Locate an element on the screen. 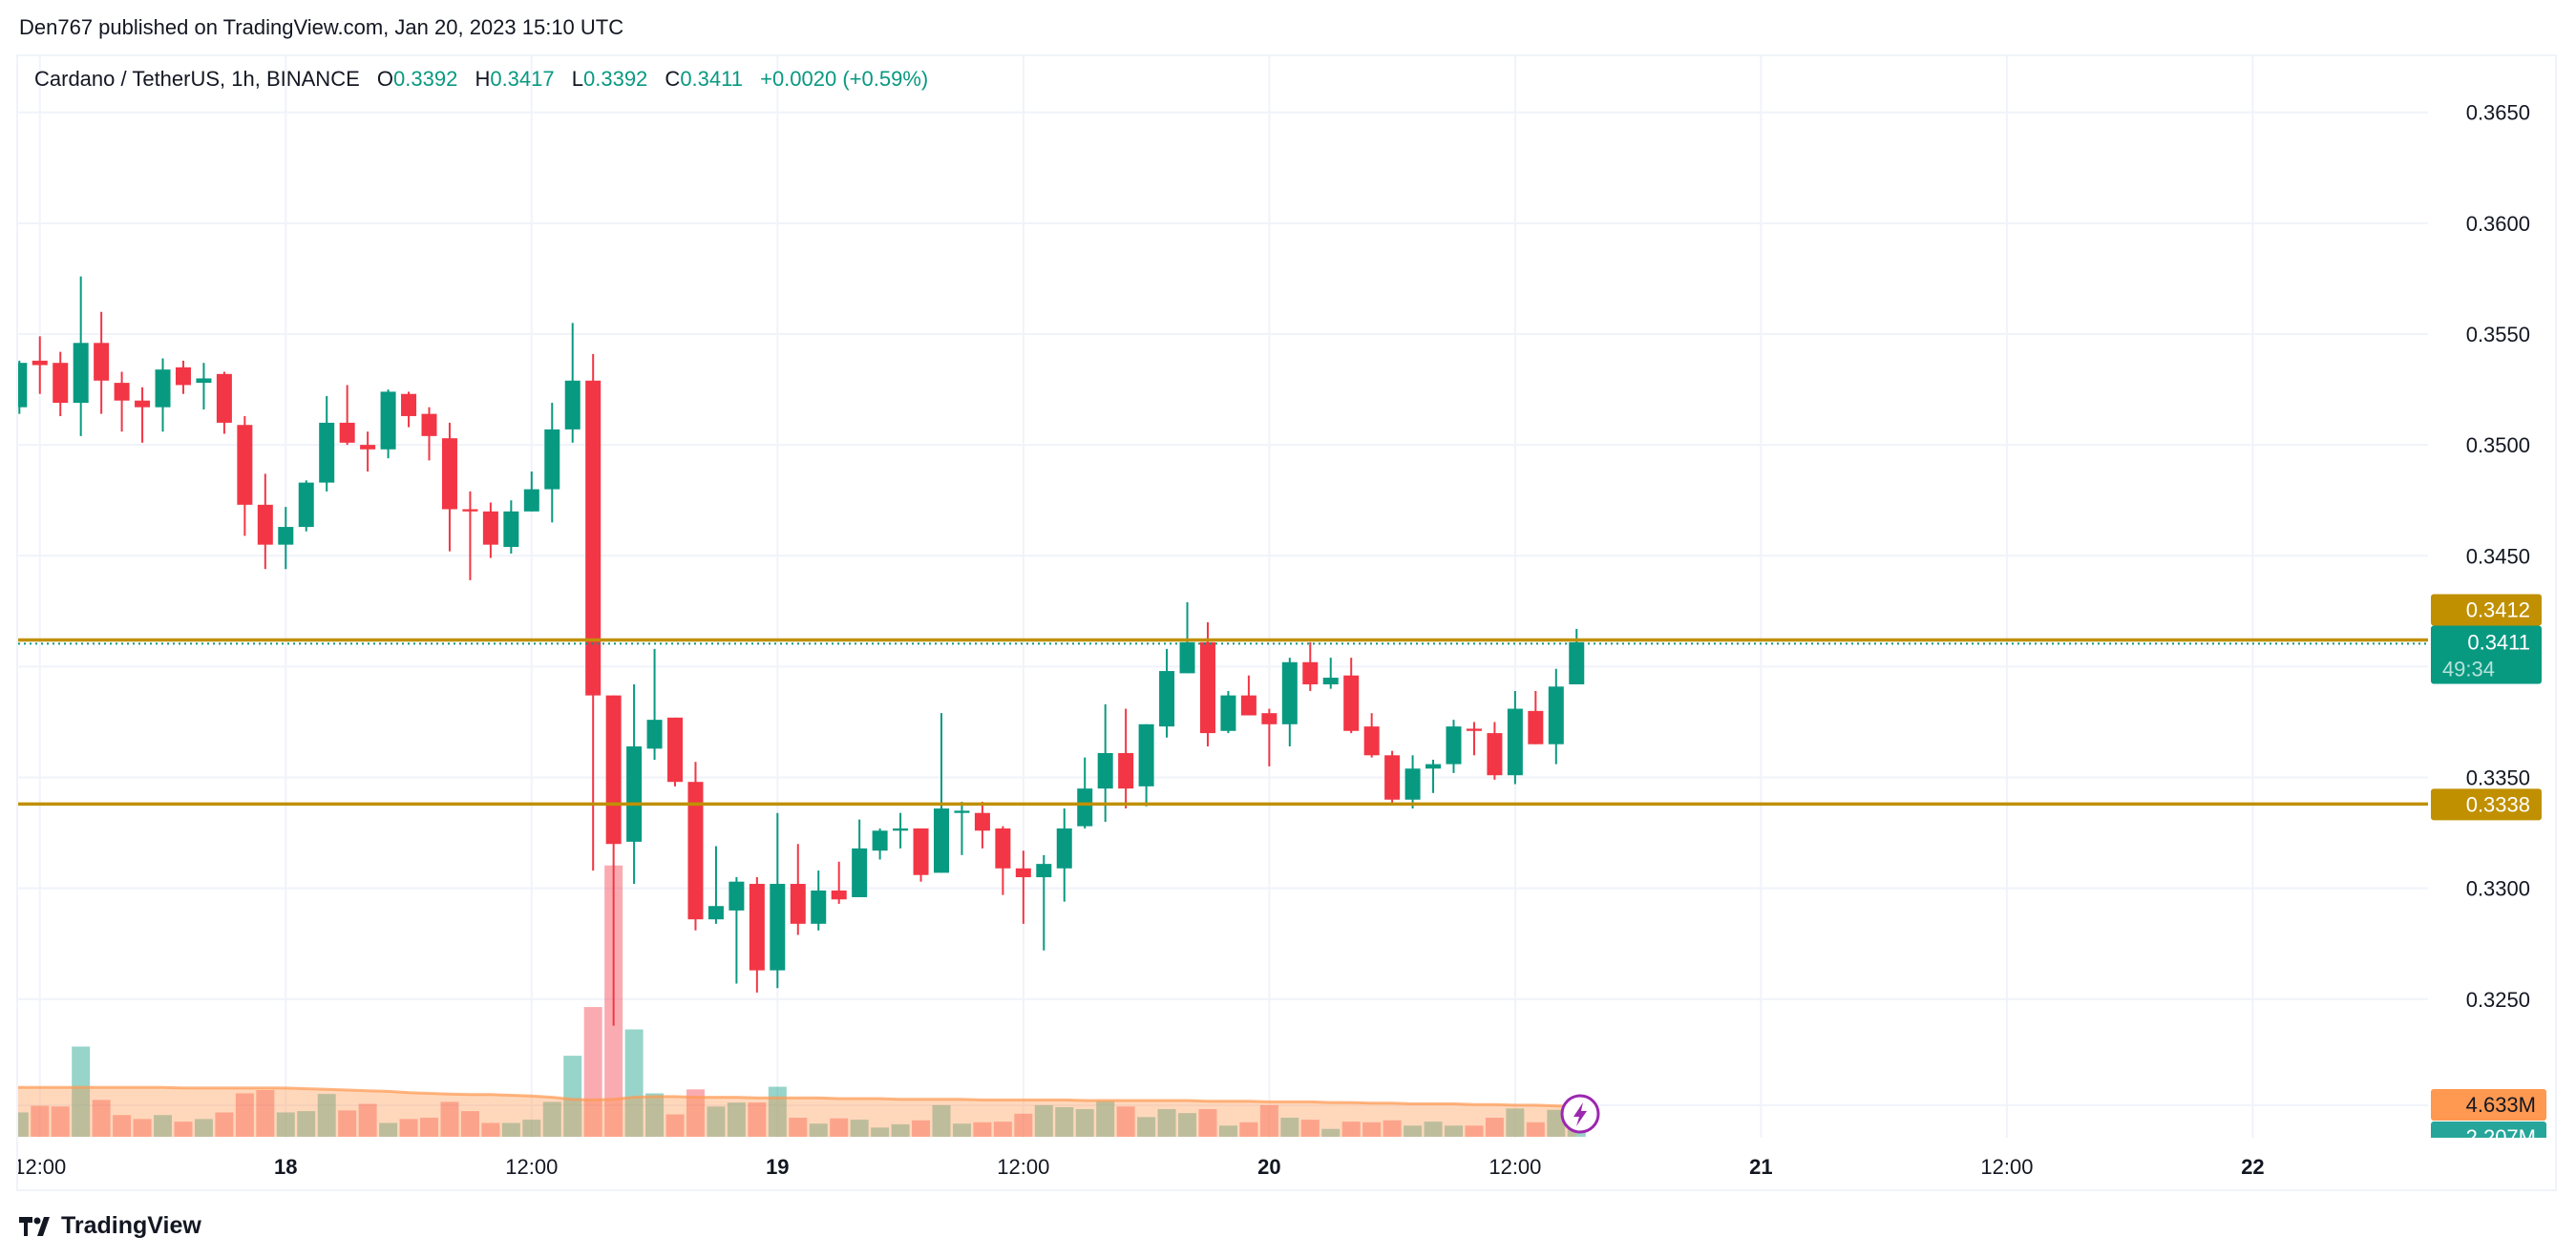  high-value: 0.3417 is located at coordinates (522, 79).